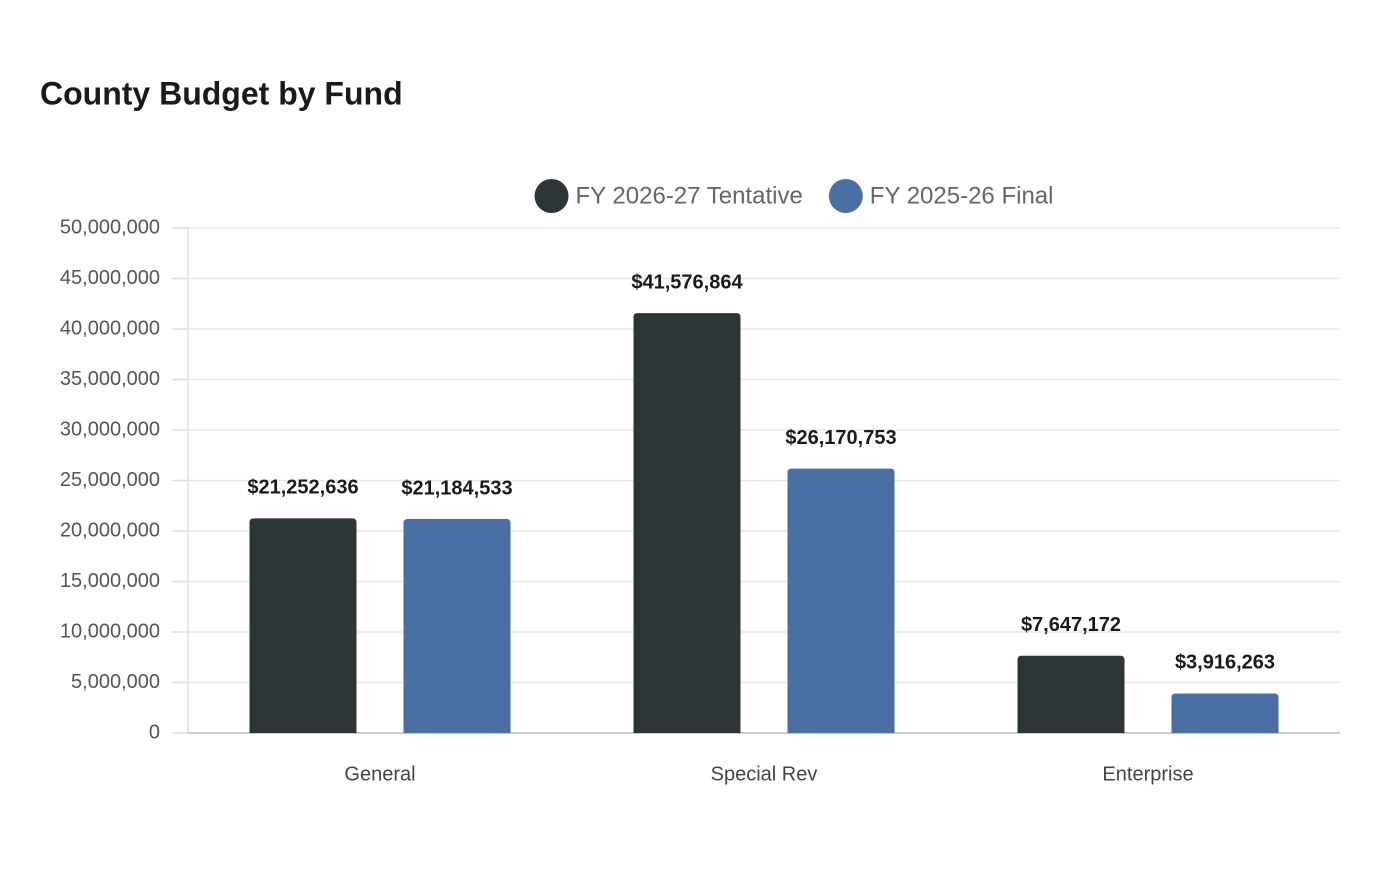 The width and height of the screenshot is (1400, 880). What do you see at coordinates (379, 774) in the screenshot?
I see `x-tick-label: General` at bounding box center [379, 774].